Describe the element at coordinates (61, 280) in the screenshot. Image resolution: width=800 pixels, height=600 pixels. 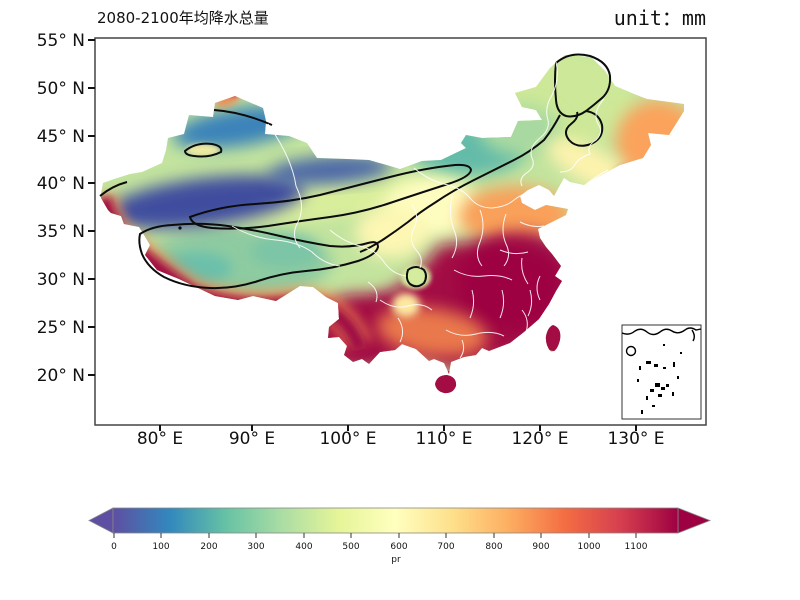
I see `y-tick-label: 30° N` at that location.